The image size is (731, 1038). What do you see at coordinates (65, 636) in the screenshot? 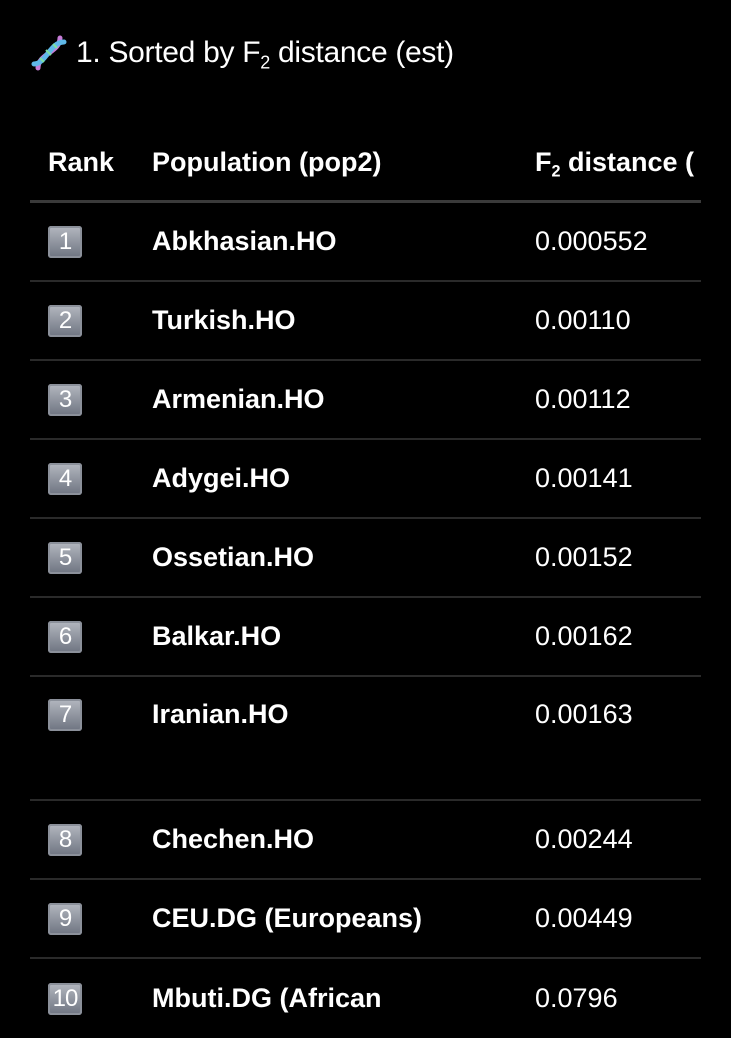
I see `rank-keycap-icon: 6` at bounding box center [65, 636].